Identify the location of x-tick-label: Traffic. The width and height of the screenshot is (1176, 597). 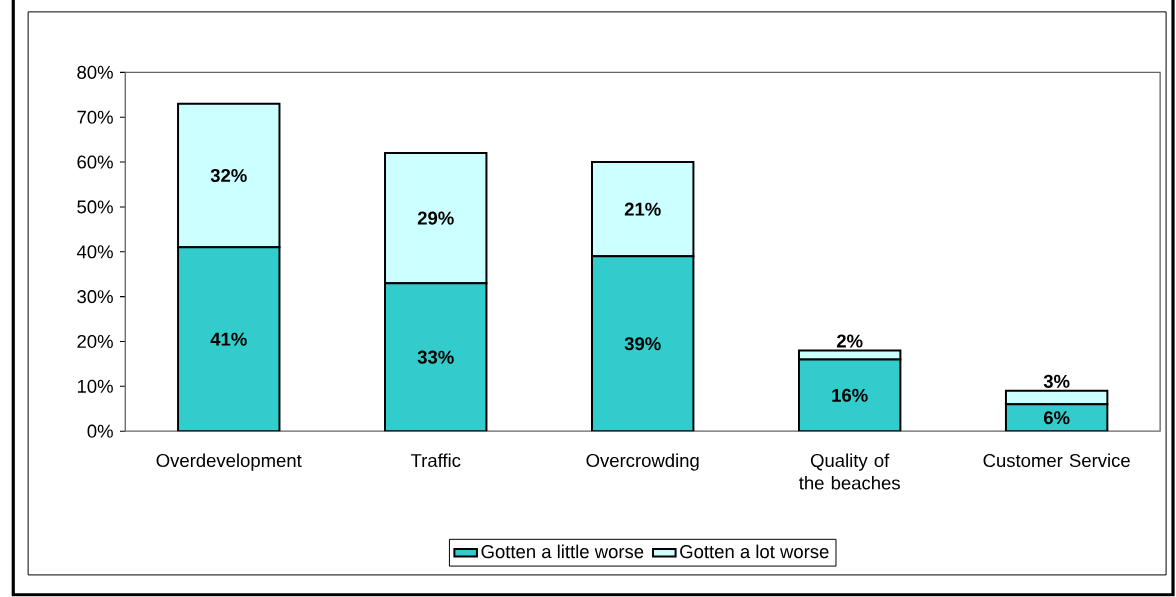
(435, 460).